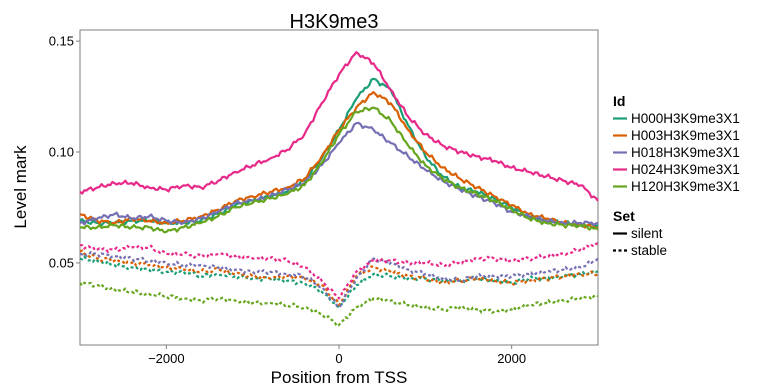 The width and height of the screenshot is (782, 385). I want to click on legend-label-h003h3k9me3x1: H003H3K9me3X1, so click(685, 135).